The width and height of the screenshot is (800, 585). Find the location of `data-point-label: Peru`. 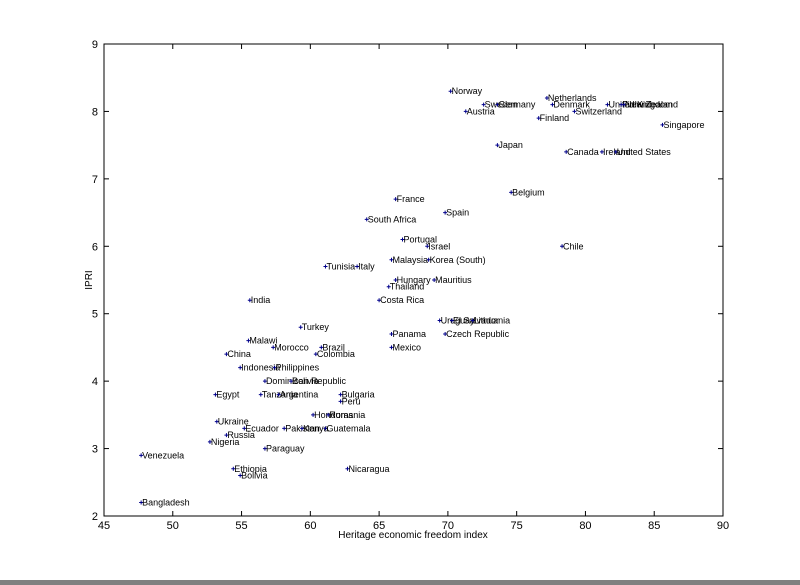

data-point-label: Peru is located at coordinates (351, 401).